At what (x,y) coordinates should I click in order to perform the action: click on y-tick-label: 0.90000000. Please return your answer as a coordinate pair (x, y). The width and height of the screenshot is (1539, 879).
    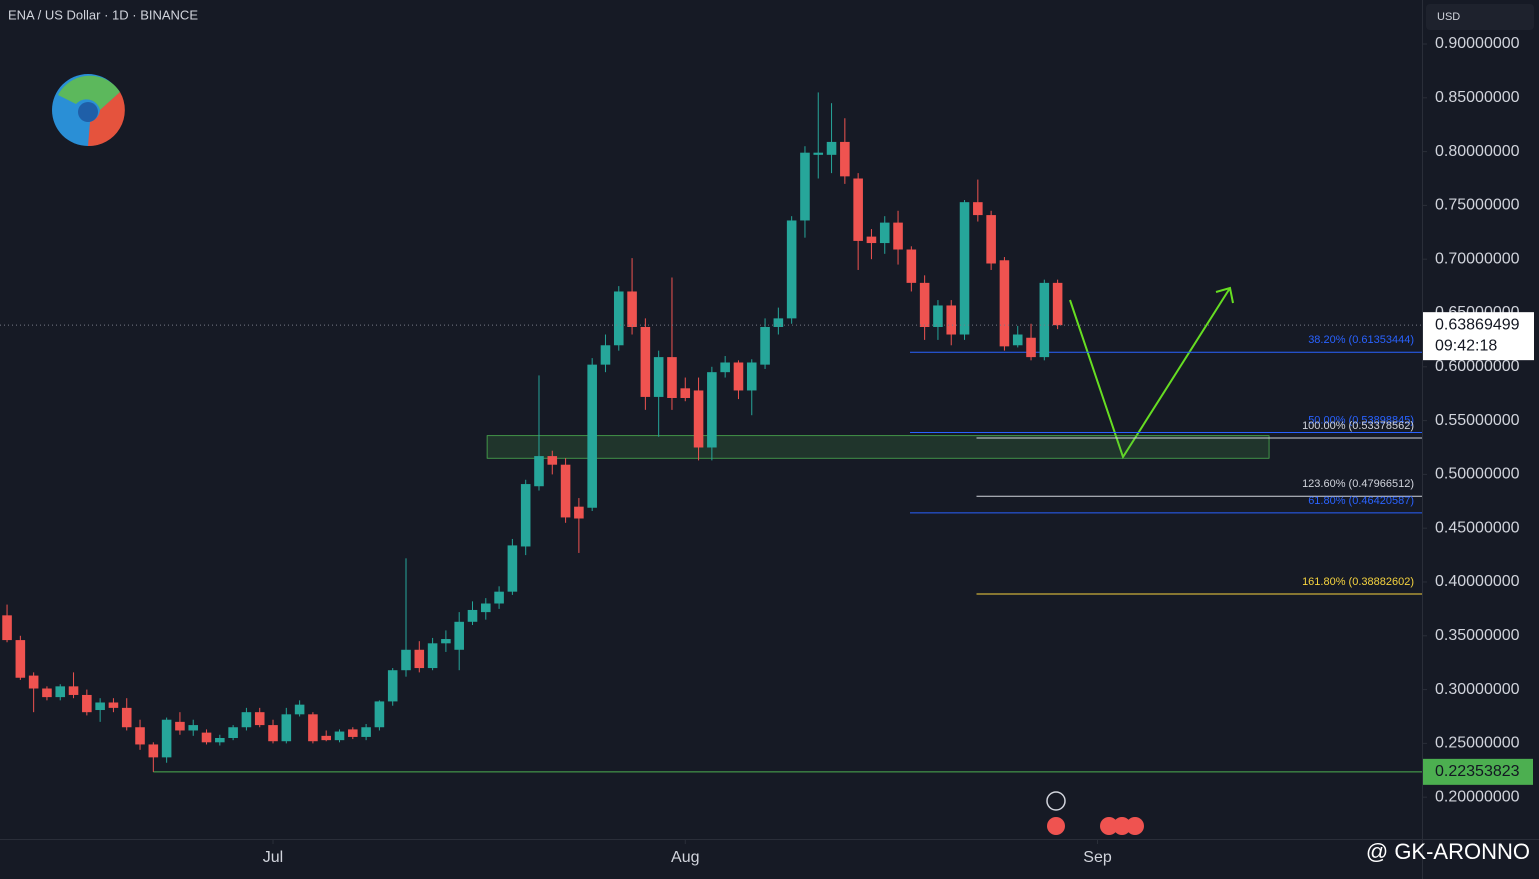
    Looking at the image, I should click on (1477, 43).